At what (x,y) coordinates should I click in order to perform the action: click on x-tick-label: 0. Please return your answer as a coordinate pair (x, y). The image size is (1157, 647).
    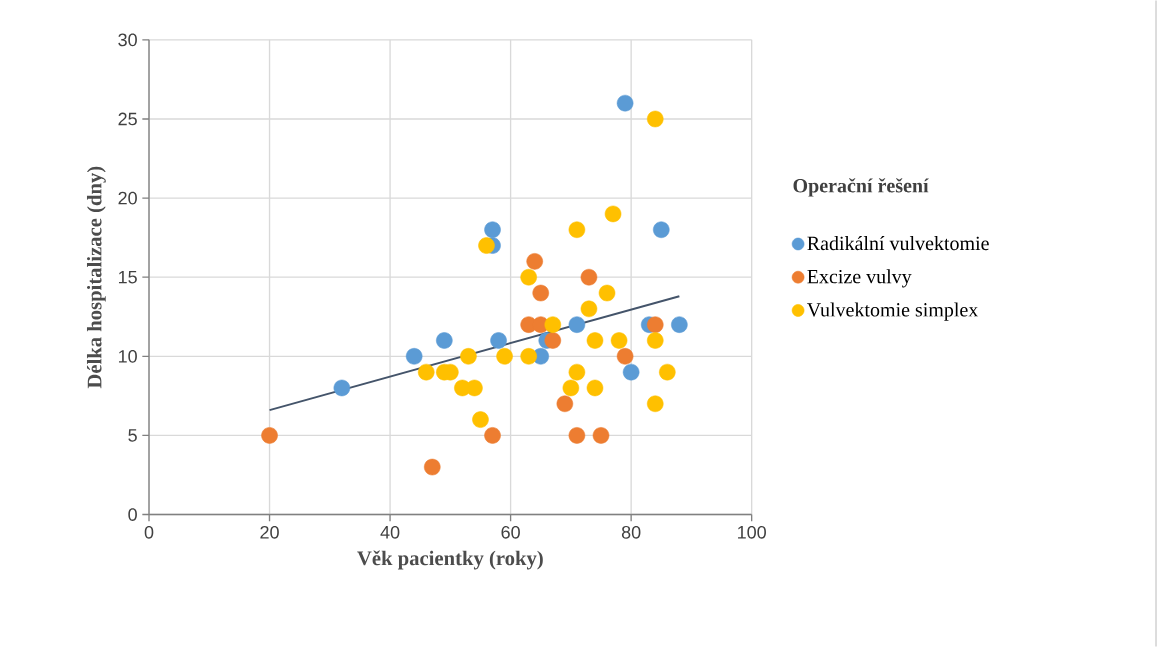
    Looking at the image, I should click on (149, 532).